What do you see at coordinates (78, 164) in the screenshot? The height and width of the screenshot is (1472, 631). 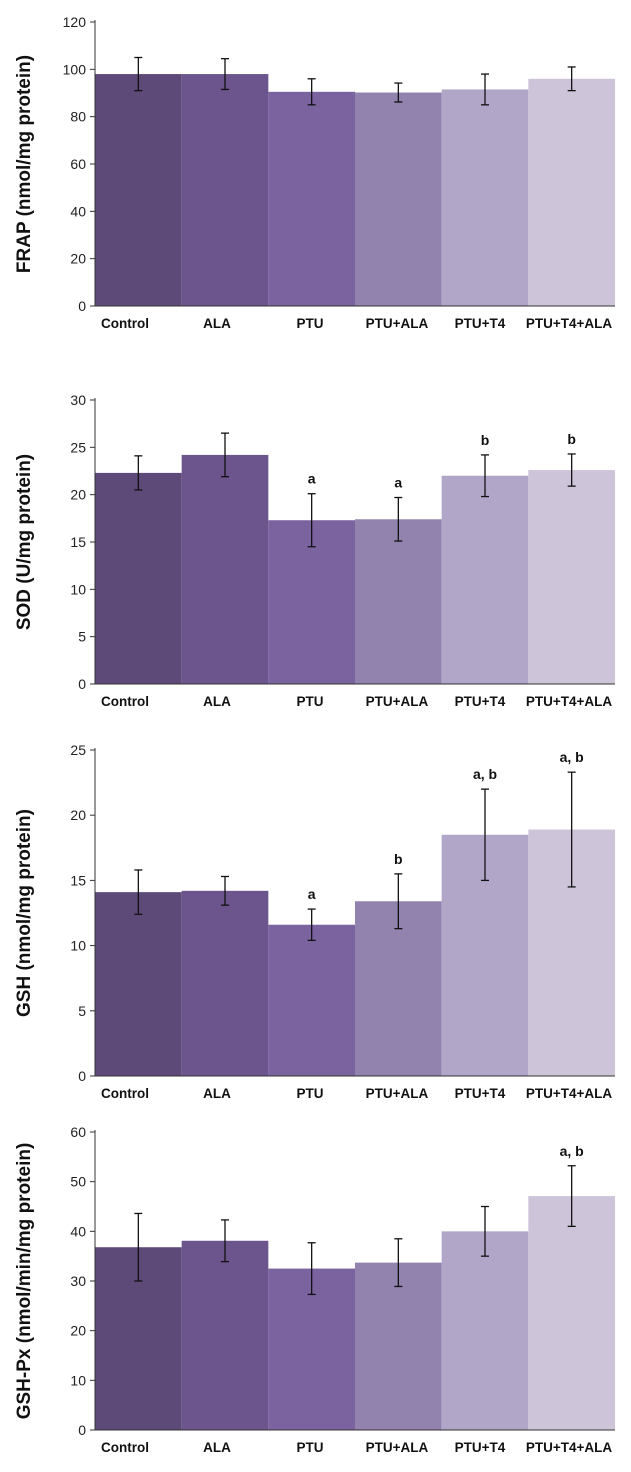 I see `y-tick-label: 60` at bounding box center [78, 164].